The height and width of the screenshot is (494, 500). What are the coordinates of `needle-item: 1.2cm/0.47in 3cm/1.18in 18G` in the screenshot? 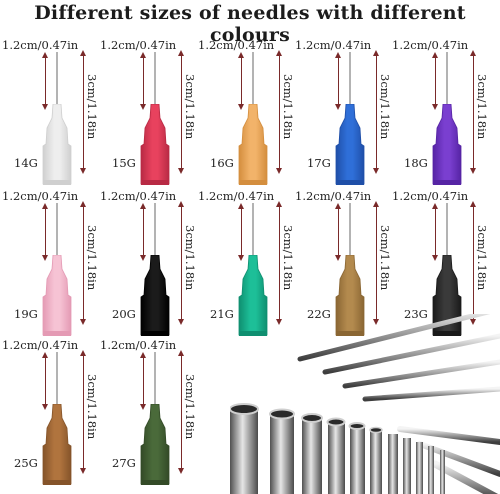 It's located at (440, 113).